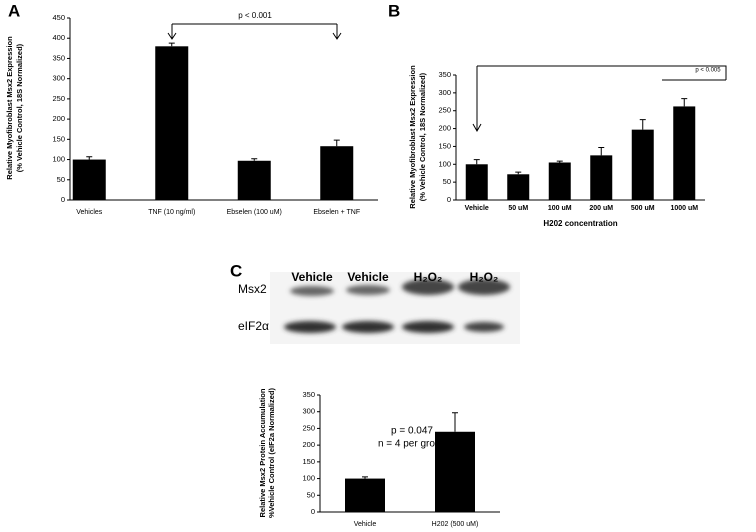 This screenshot has height=532, width=756. Describe the element at coordinates (397, 306) in the screenshot. I see `blot-bands` at that location.